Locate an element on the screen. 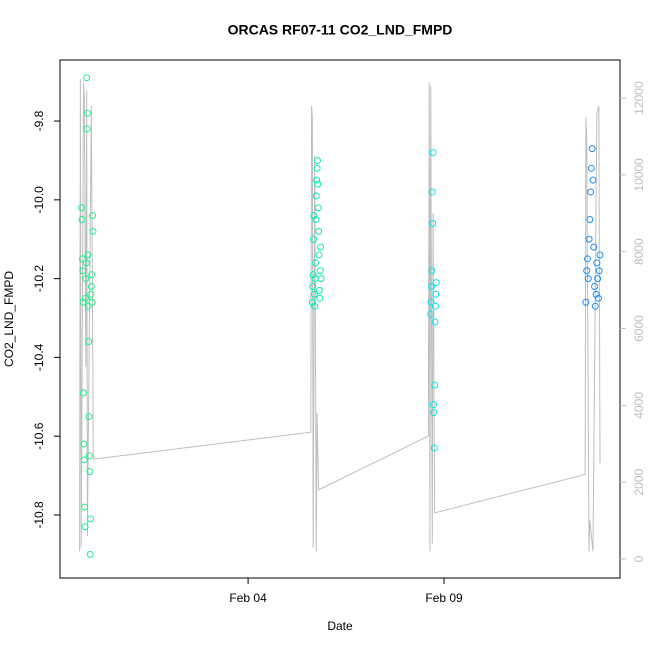 The height and width of the screenshot is (655, 650). y-tick-label: -10.2 is located at coordinates (39, 279).